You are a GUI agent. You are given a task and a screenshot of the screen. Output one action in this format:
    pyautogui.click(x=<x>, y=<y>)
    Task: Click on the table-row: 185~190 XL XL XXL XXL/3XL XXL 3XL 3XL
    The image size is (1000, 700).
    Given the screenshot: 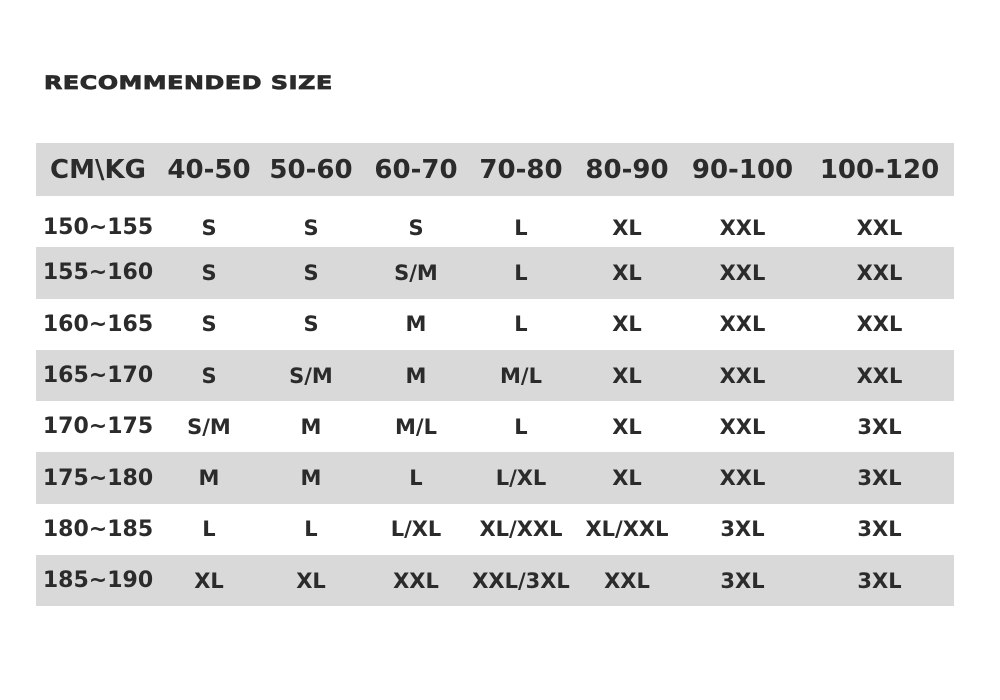 What is the action you would take?
    pyautogui.click(x=495, y=581)
    